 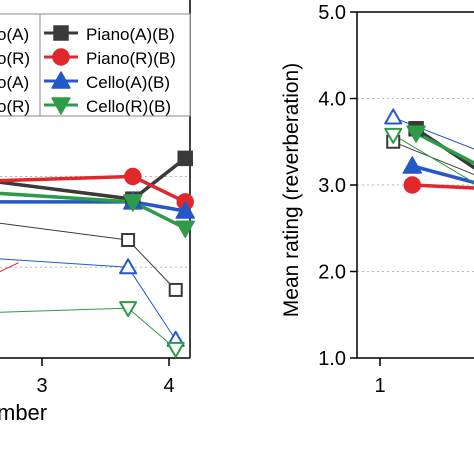 What do you see at coordinates (41, 386) in the screenshot?
I see `panel-a-x-tick-label: 3` at bounding box center [41, 386].